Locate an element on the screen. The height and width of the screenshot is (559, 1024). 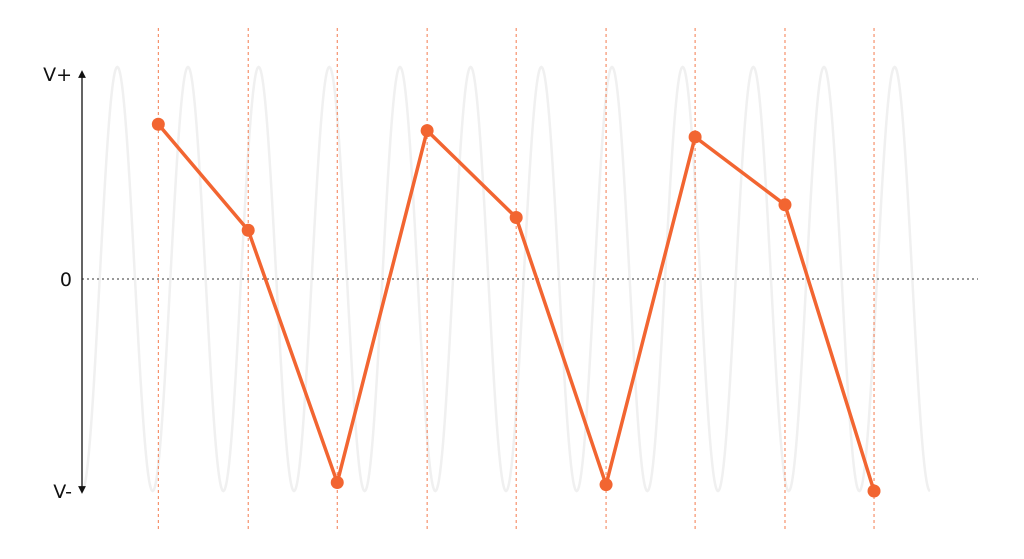
y-tick-label-bottom: V- is located at coordinates (62, 492).